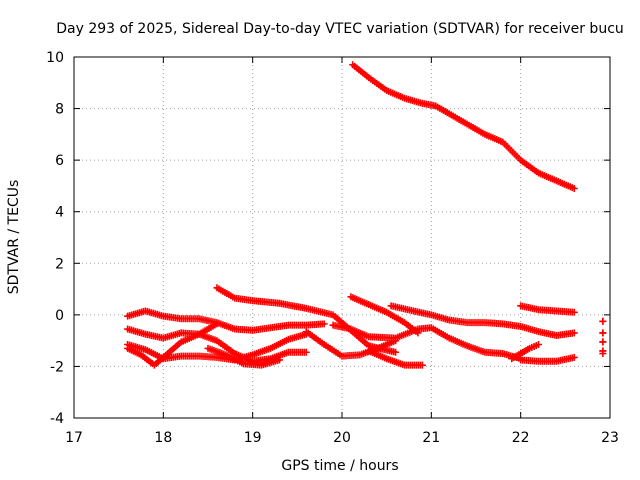 The height and width of the screenshot is (480, 640). What do you see at coordinates (172, 344) in the screenshot?
I see `series-track-h` at bounding box center [172, 344].